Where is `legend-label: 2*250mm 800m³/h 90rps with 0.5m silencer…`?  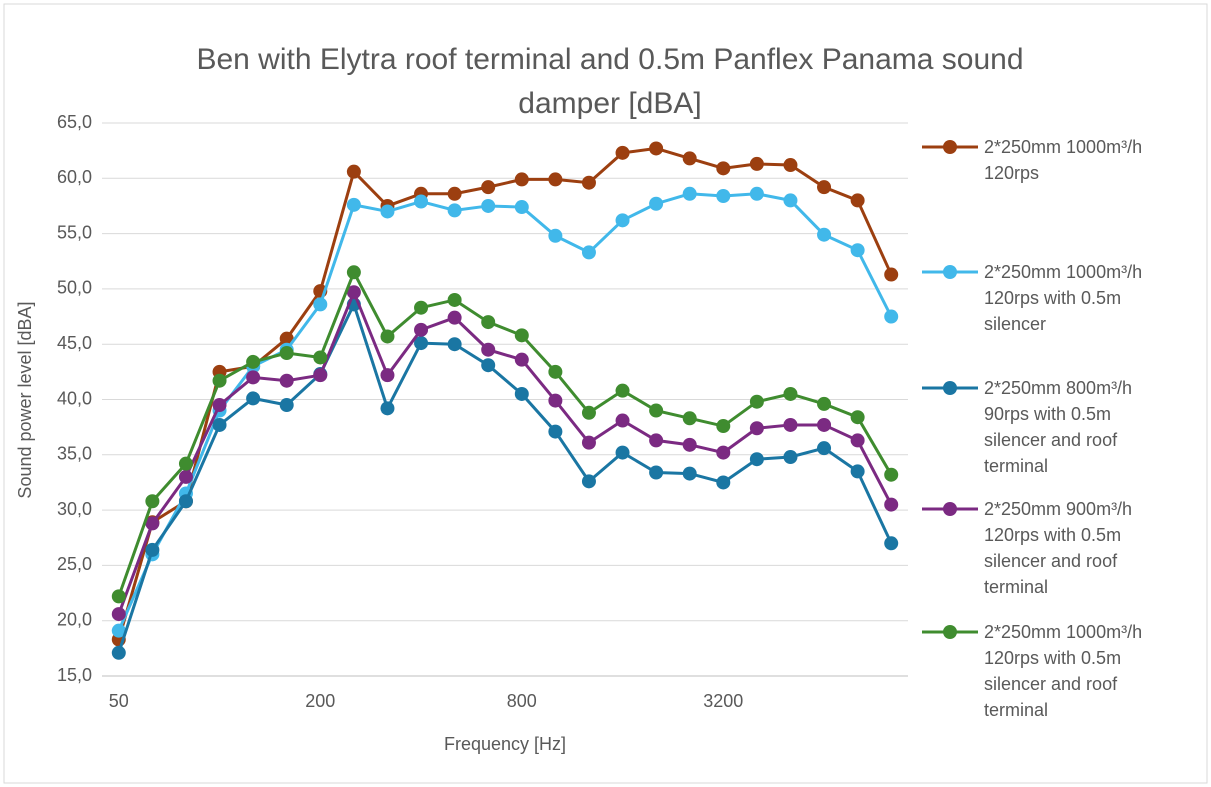 legend-label: 2*250mm 800m³/h 90rps with 0.5m silencer… is located at coordinates (1058, 427).